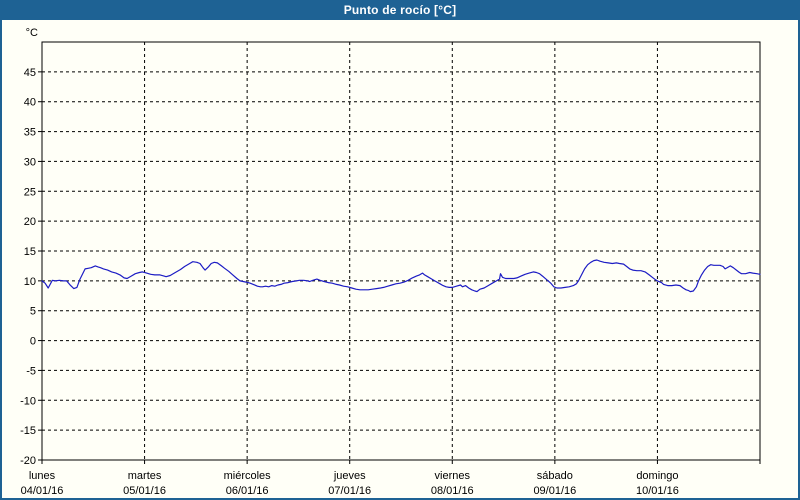 This screenshot has width=800, height=500. I want to click on y-tick-label: -5, so click(31, 371).